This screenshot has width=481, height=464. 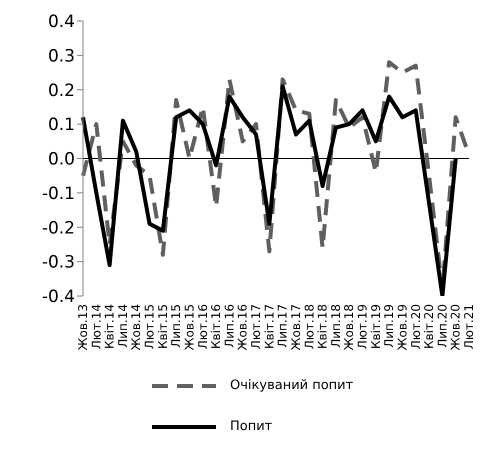 I want to click on x-tick-label: Лют.19, so click(x=363, y=327).